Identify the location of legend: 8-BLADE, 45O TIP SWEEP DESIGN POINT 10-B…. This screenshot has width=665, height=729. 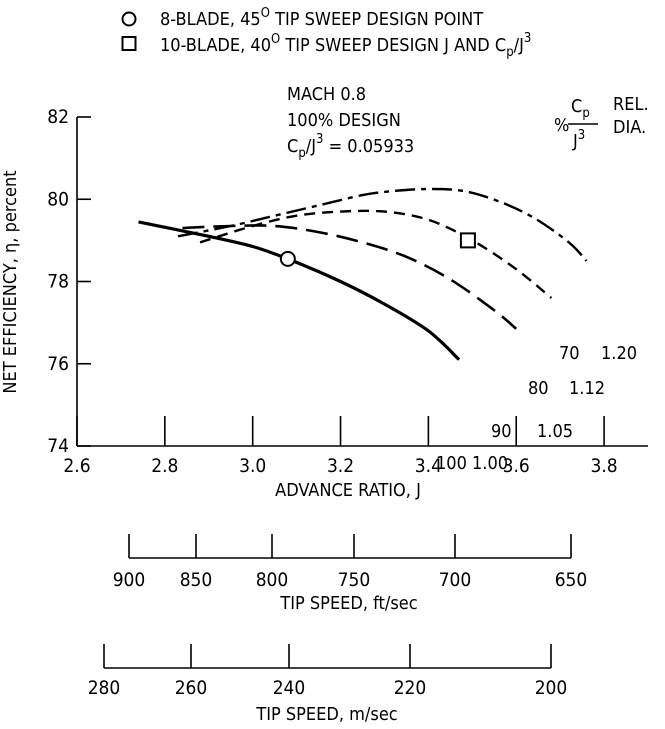
(326, 33).